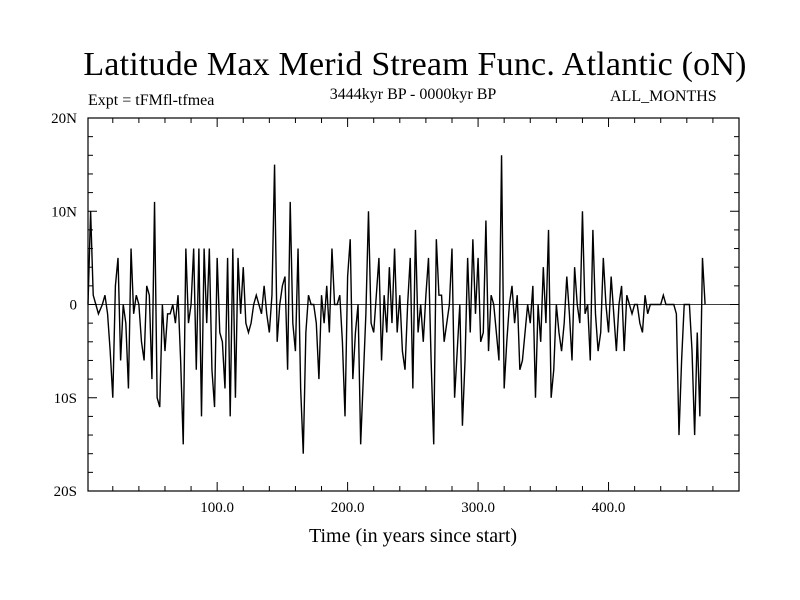 The image size is (800, 600). I want to click on y-tick-label: 10S, so click(65, 399).